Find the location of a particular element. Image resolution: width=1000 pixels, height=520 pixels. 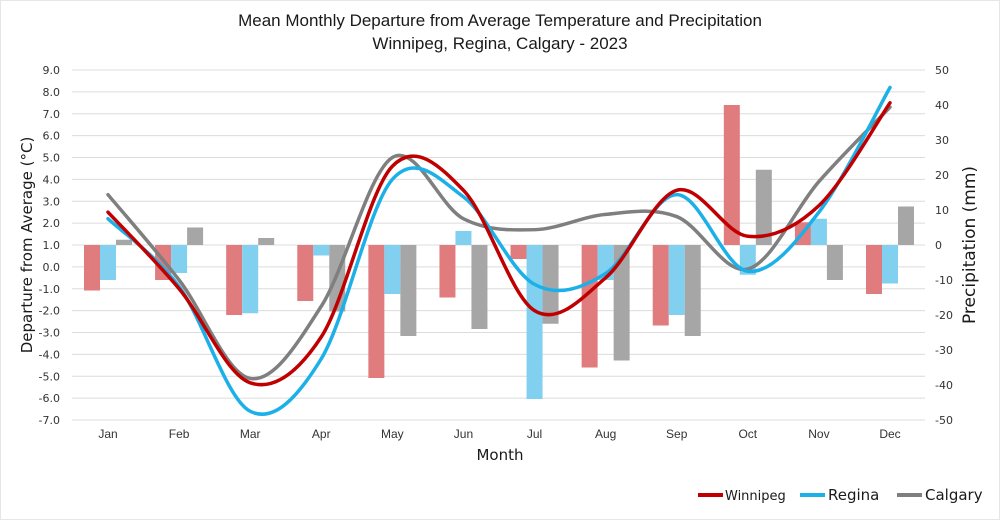

right-axis-title: Precipitation (mm) is located at coordinates (970, 245).